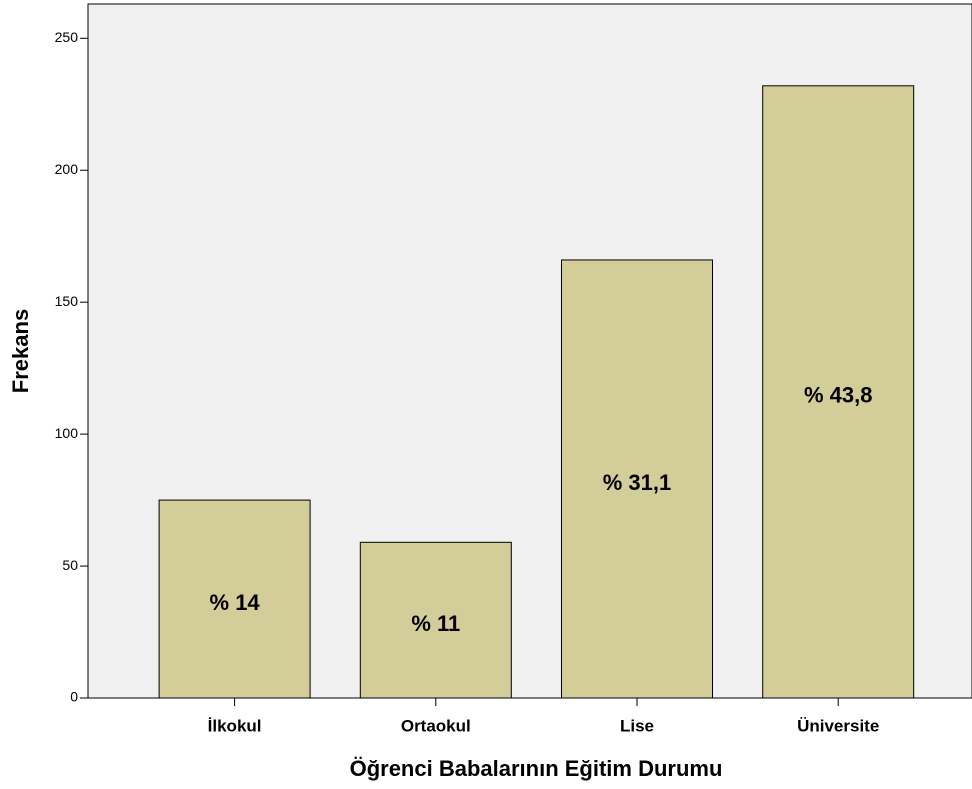 This screenshot has width=972, height=789. Describe the element at coordinates (67, 301) in the screenshot. I see `y-tick-label: 150` at that location.